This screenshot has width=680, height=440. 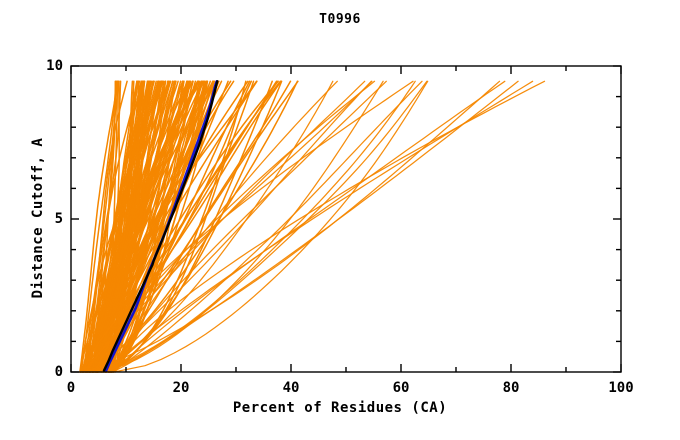 What do you see at coordinates (58, 219) in the screenshot?
I see `y-tick-label-5: 5` at bounding box center [58, 219].